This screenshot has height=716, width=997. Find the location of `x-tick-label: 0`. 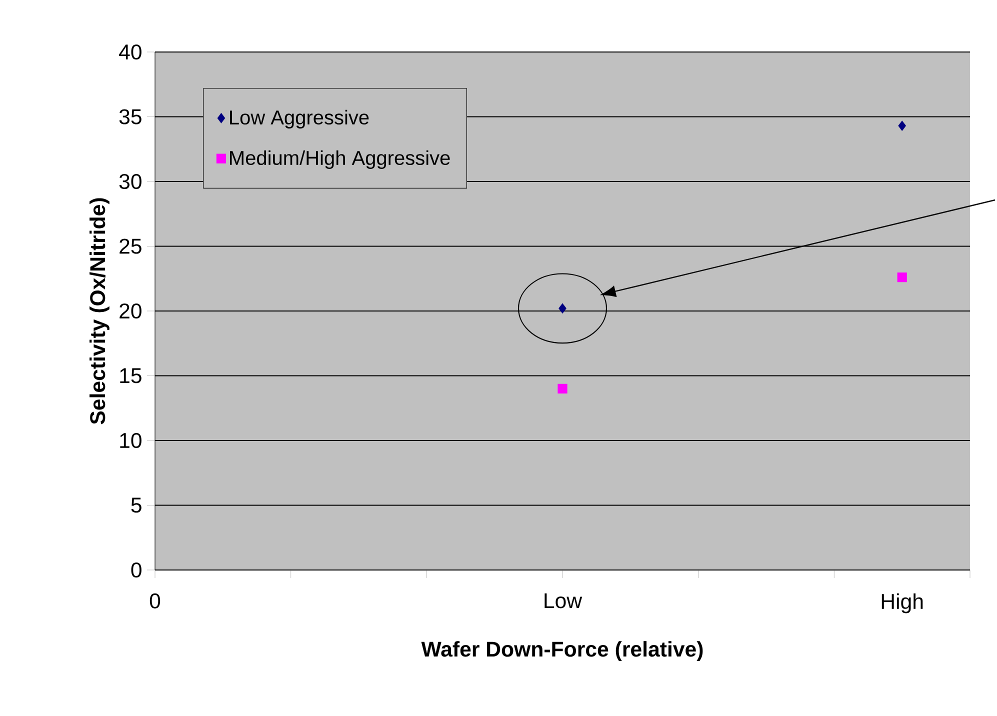

x-tick-label: 0 is located at coordinates (155, 600).